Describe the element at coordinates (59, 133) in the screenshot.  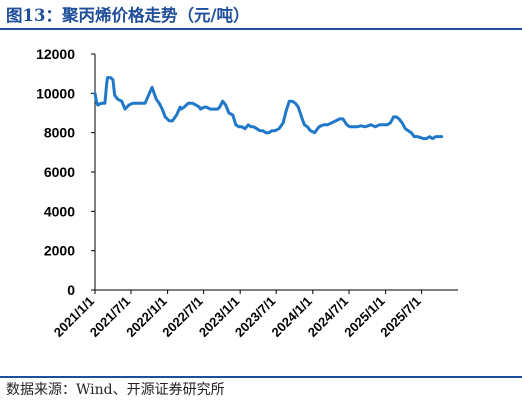
I see `y-tick-label: 8000` at that location.